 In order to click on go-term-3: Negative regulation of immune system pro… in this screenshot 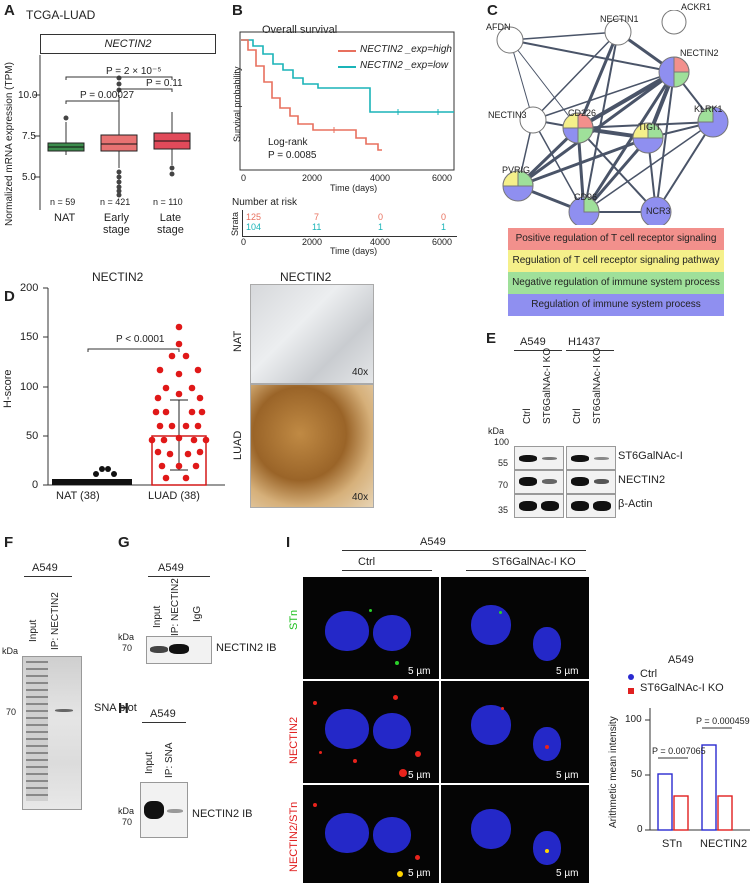, I will do `click(616, 283)`.